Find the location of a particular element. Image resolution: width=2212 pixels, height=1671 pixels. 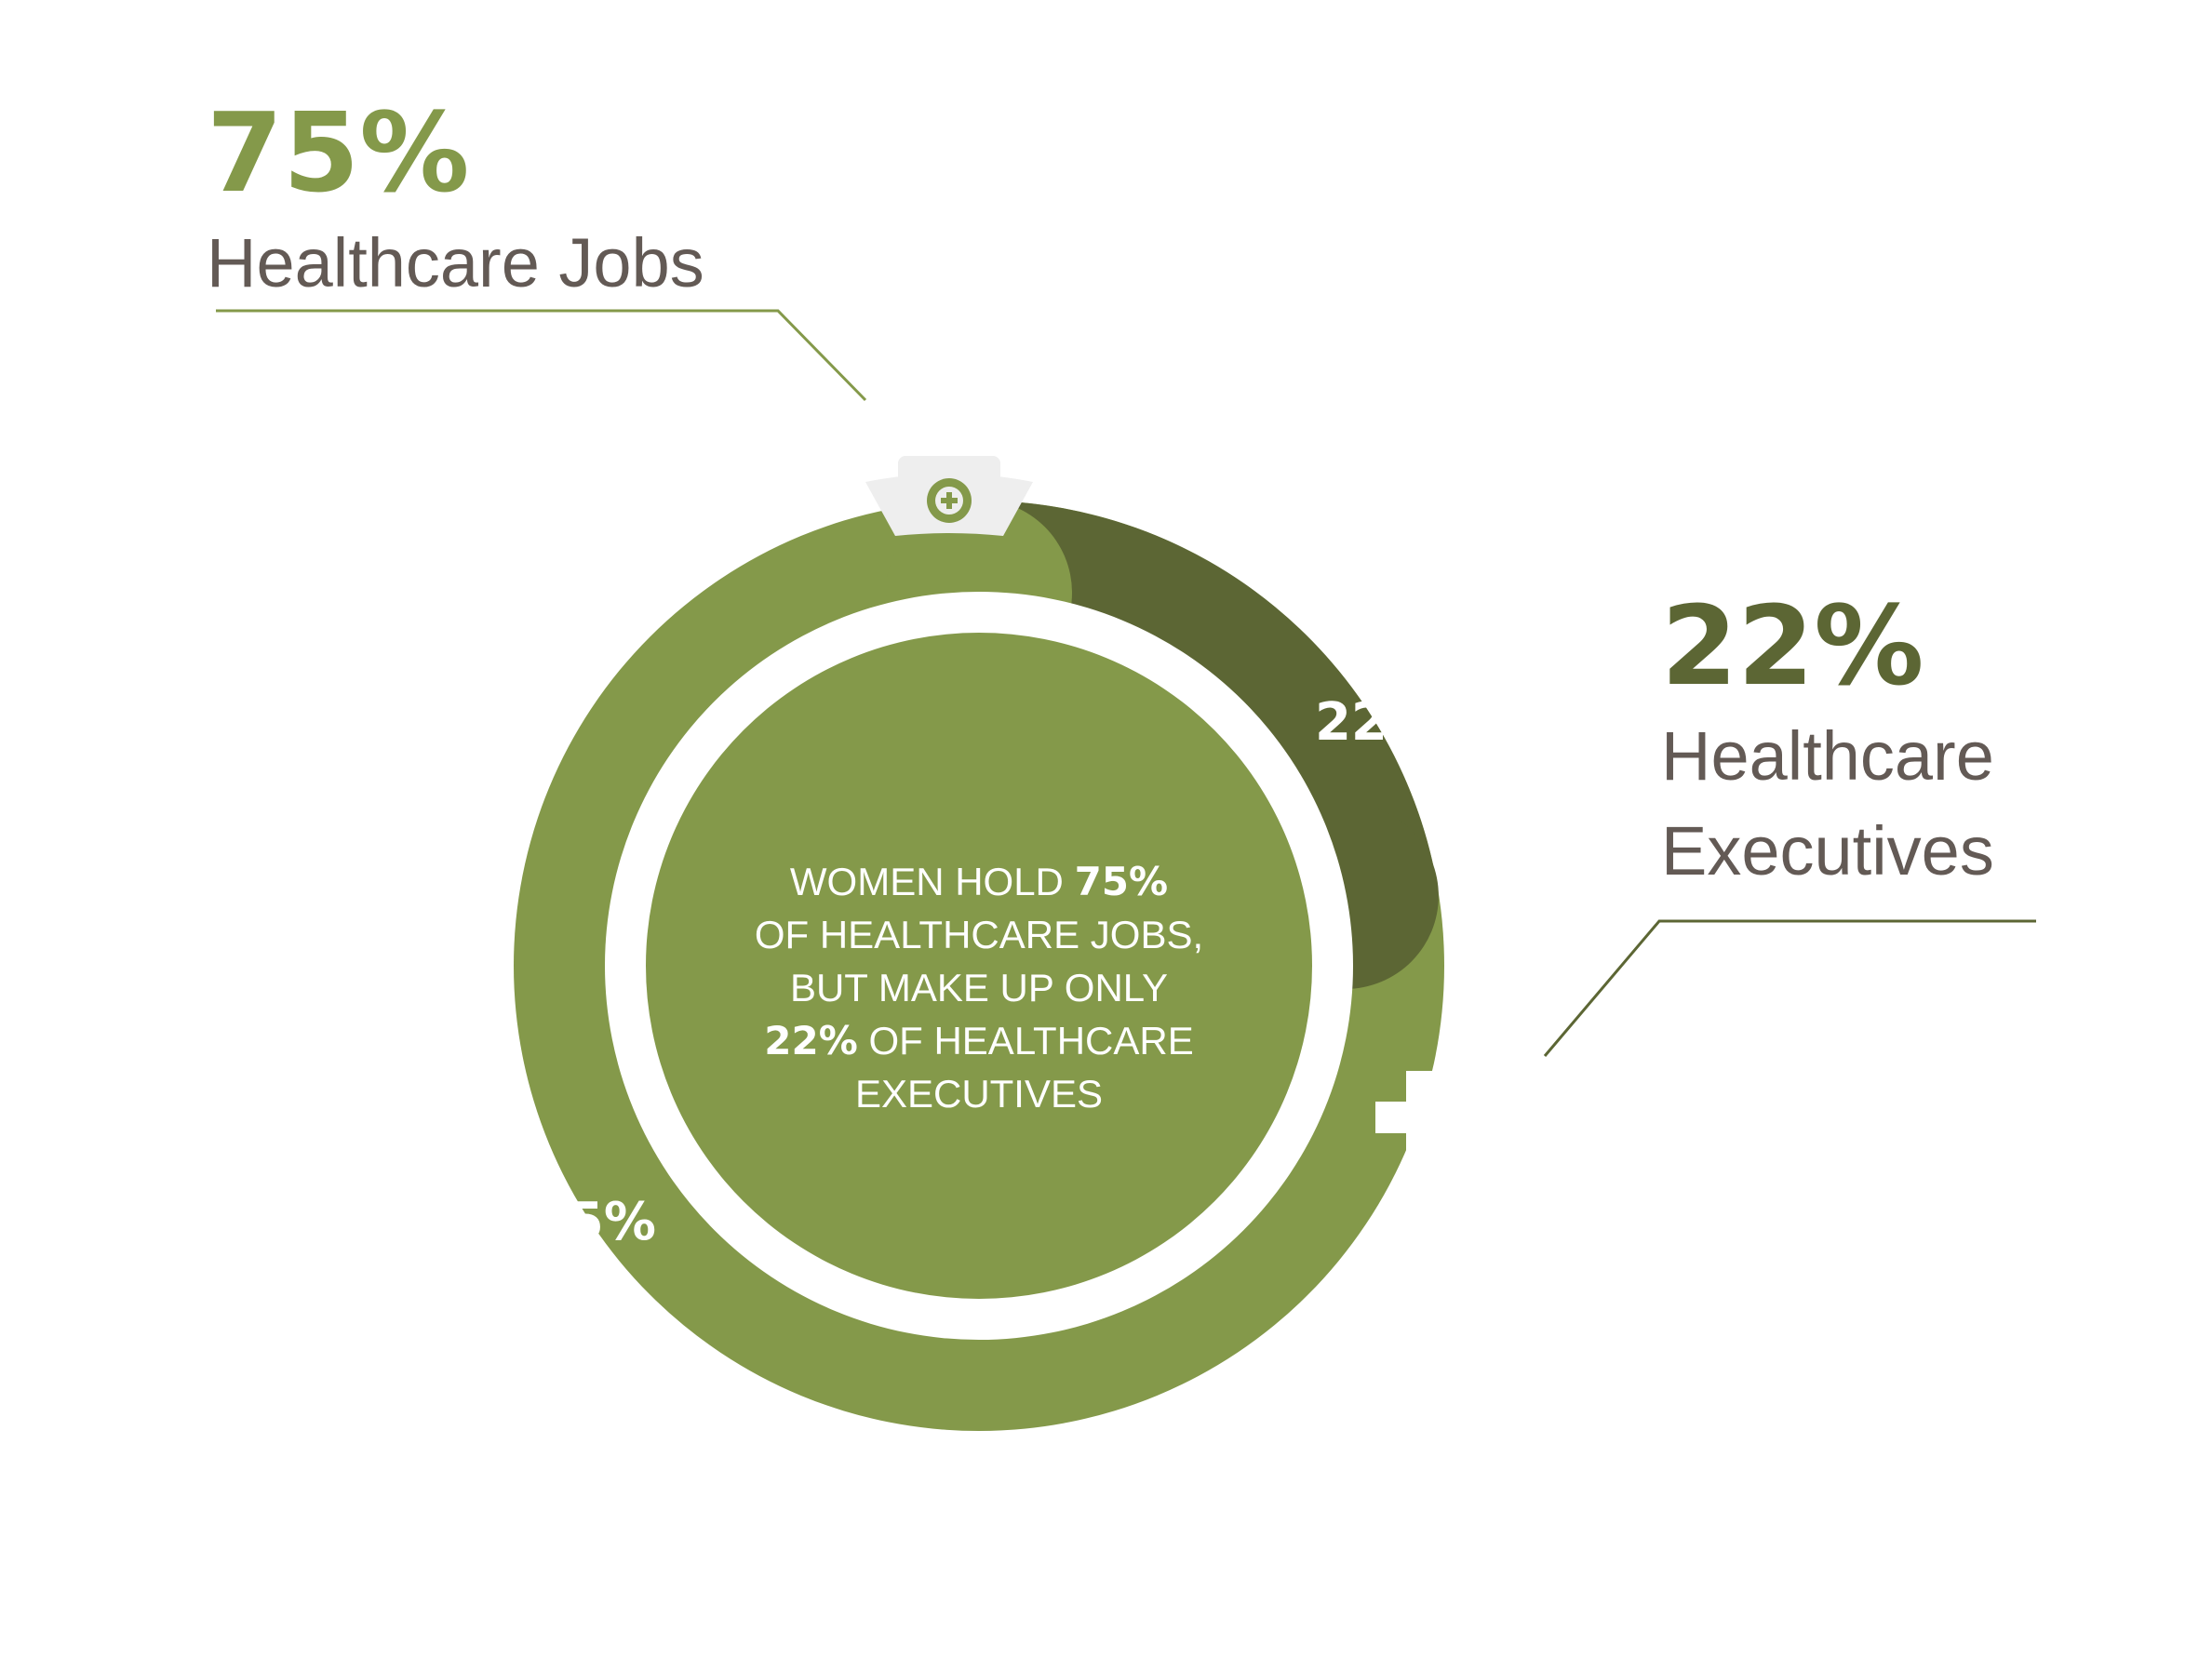

center-line-1: WOMEN HOLD 75% is located at coordinates (979, 881).